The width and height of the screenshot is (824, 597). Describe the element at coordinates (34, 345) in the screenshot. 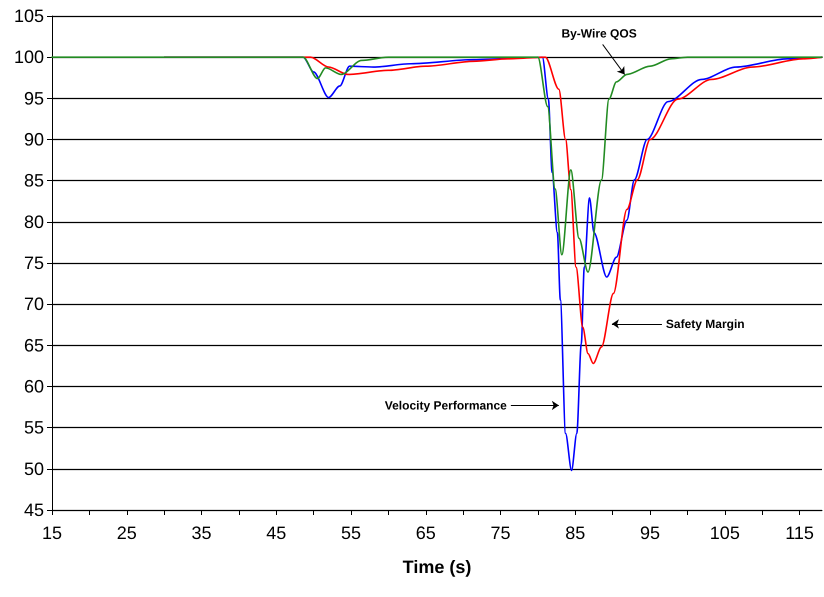

I see `y-tick-label: 65` at that location.